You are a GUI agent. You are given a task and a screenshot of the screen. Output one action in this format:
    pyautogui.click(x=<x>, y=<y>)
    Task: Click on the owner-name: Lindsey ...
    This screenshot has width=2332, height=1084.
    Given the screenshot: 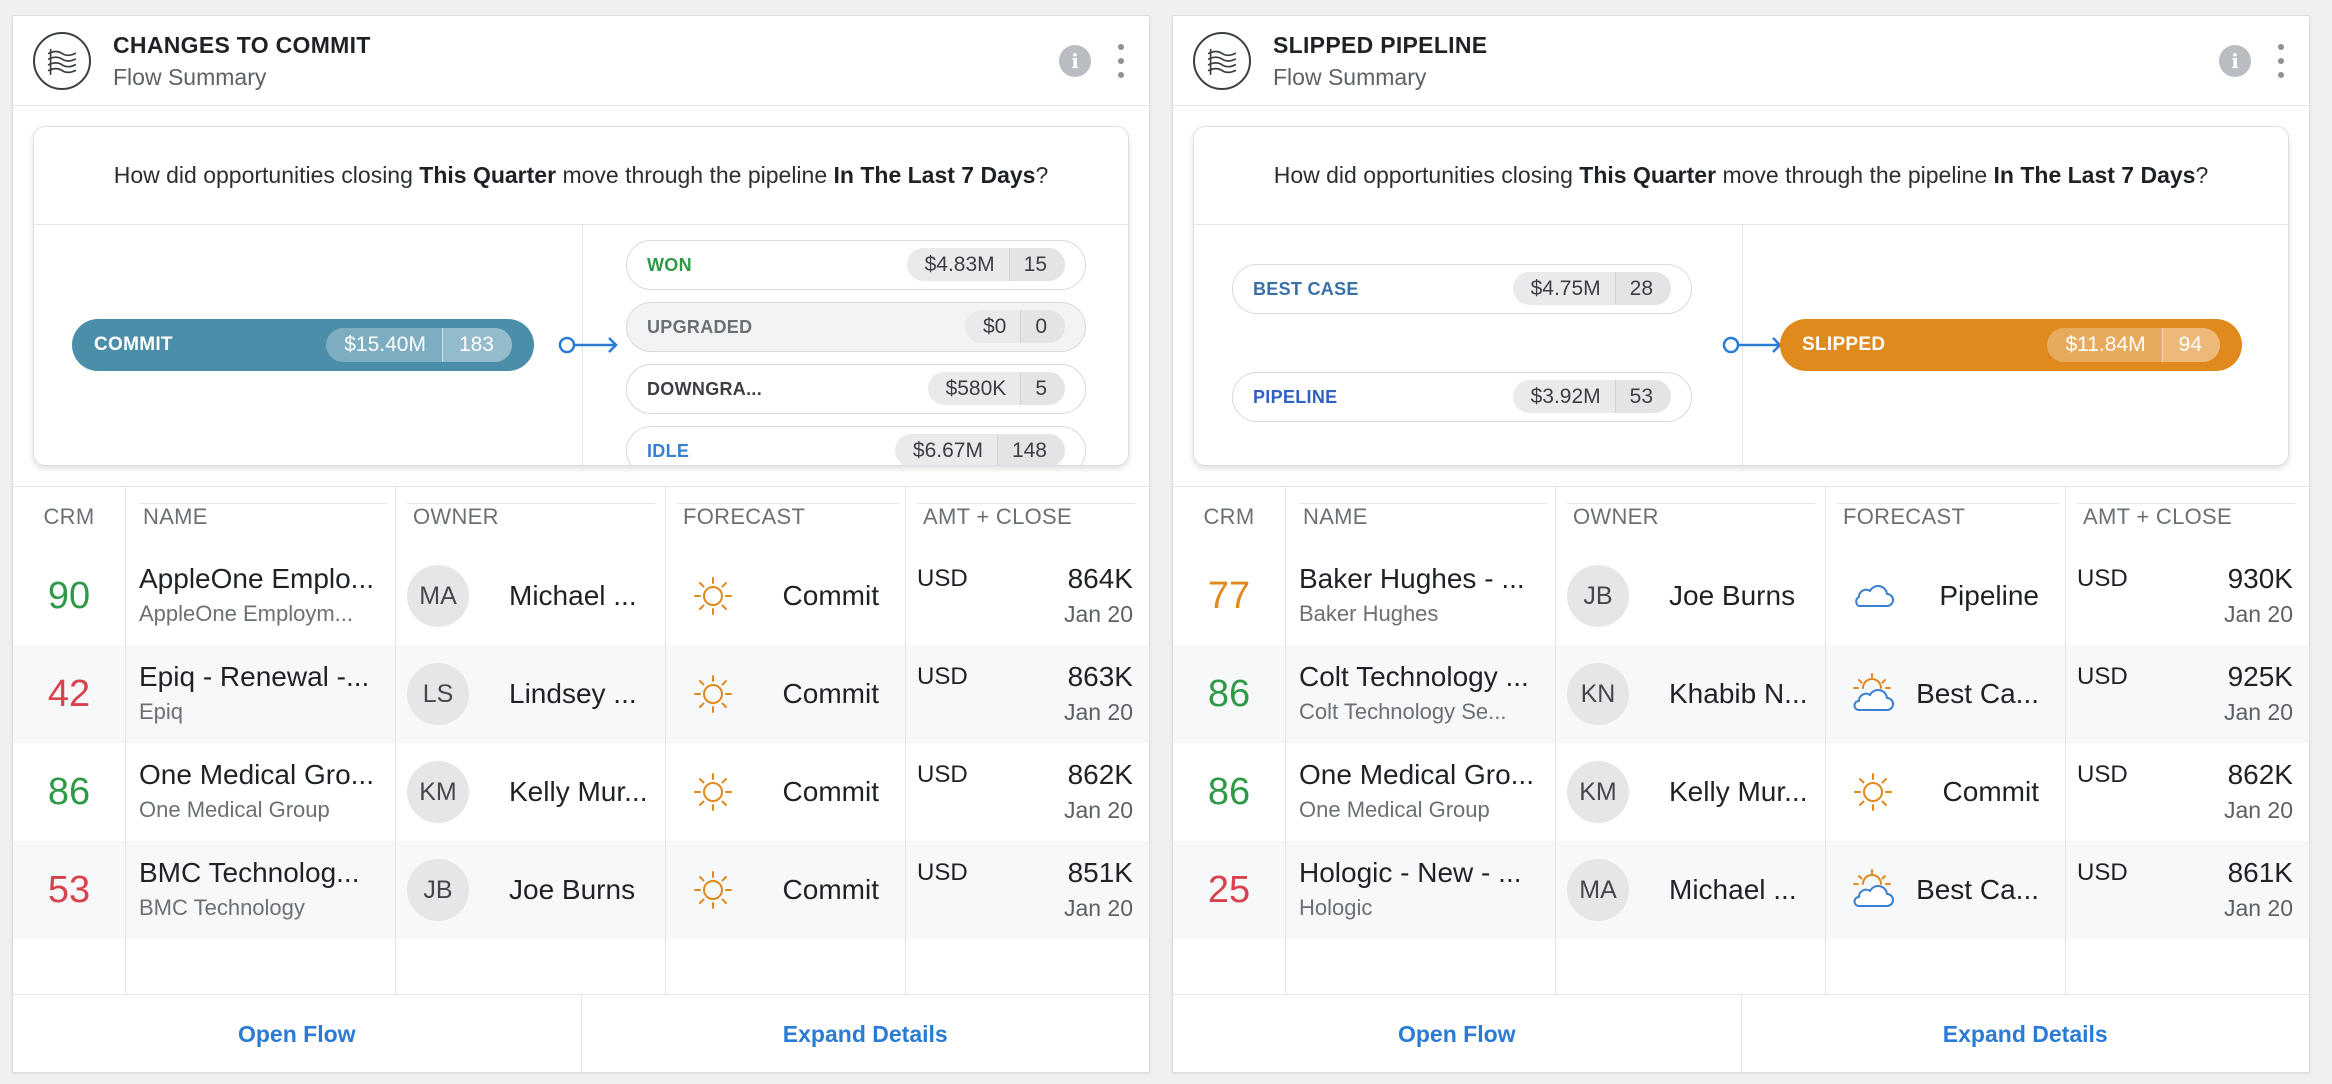 What is the action you would take?
    pyautogui.click(x=573, y=693)
    